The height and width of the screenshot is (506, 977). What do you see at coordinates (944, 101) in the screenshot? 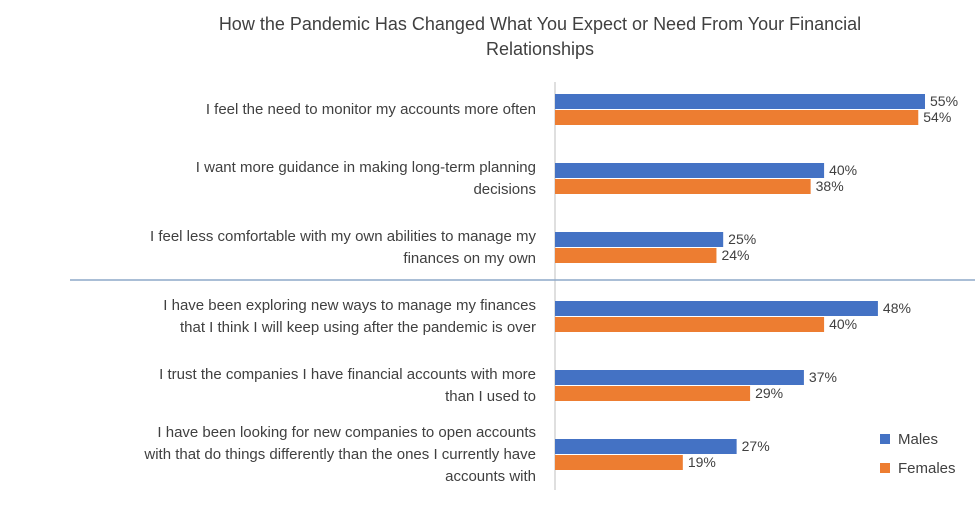
I see `data-label-males: 55%` at bounding box center [944, 101].